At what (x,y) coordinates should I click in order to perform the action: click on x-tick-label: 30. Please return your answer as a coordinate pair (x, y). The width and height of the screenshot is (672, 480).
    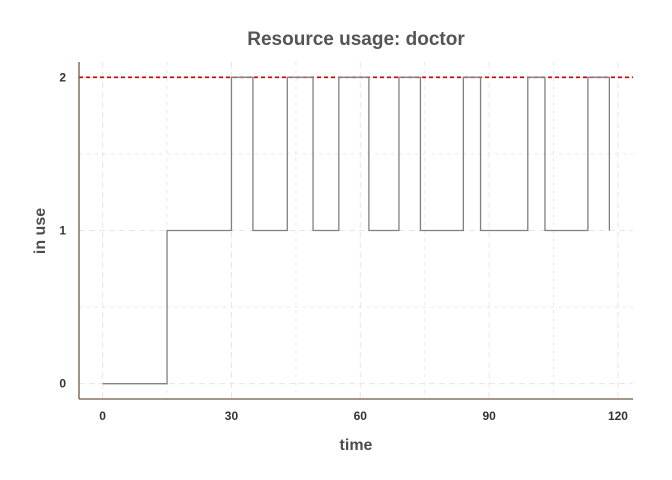
    Looking at the image, I should click on (232, 416).